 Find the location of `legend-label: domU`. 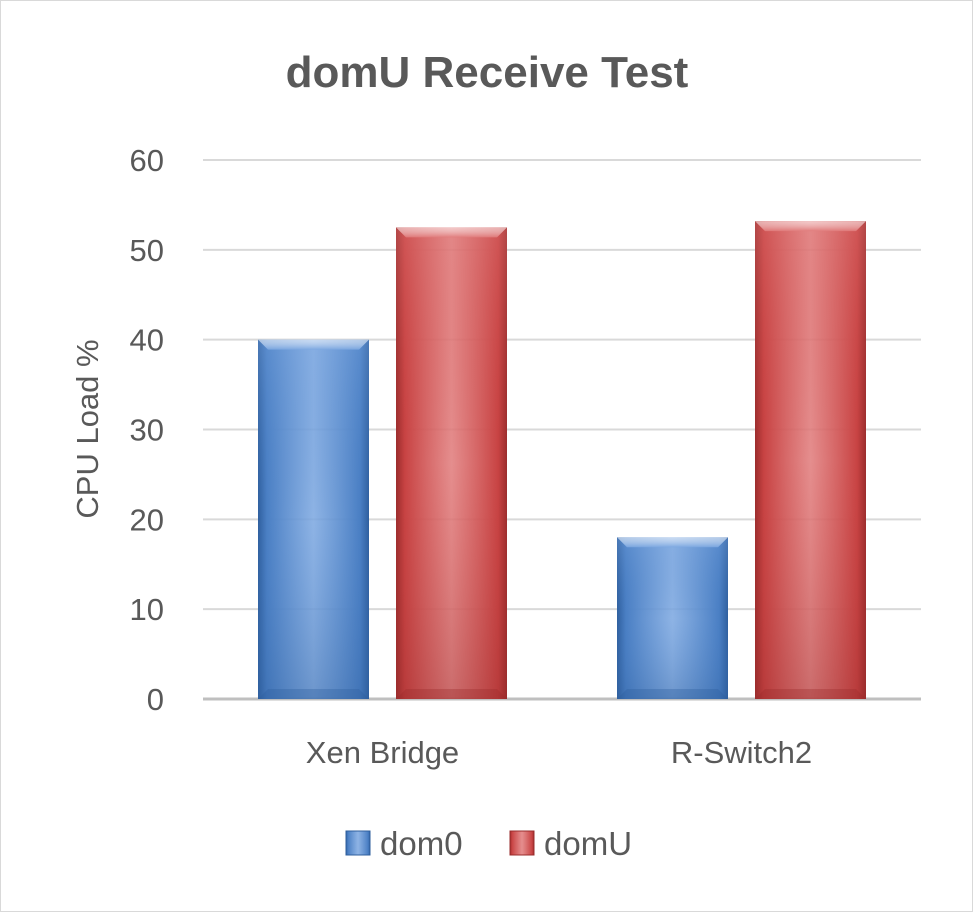

legend-label: domU is located at coordinates (588, 843).